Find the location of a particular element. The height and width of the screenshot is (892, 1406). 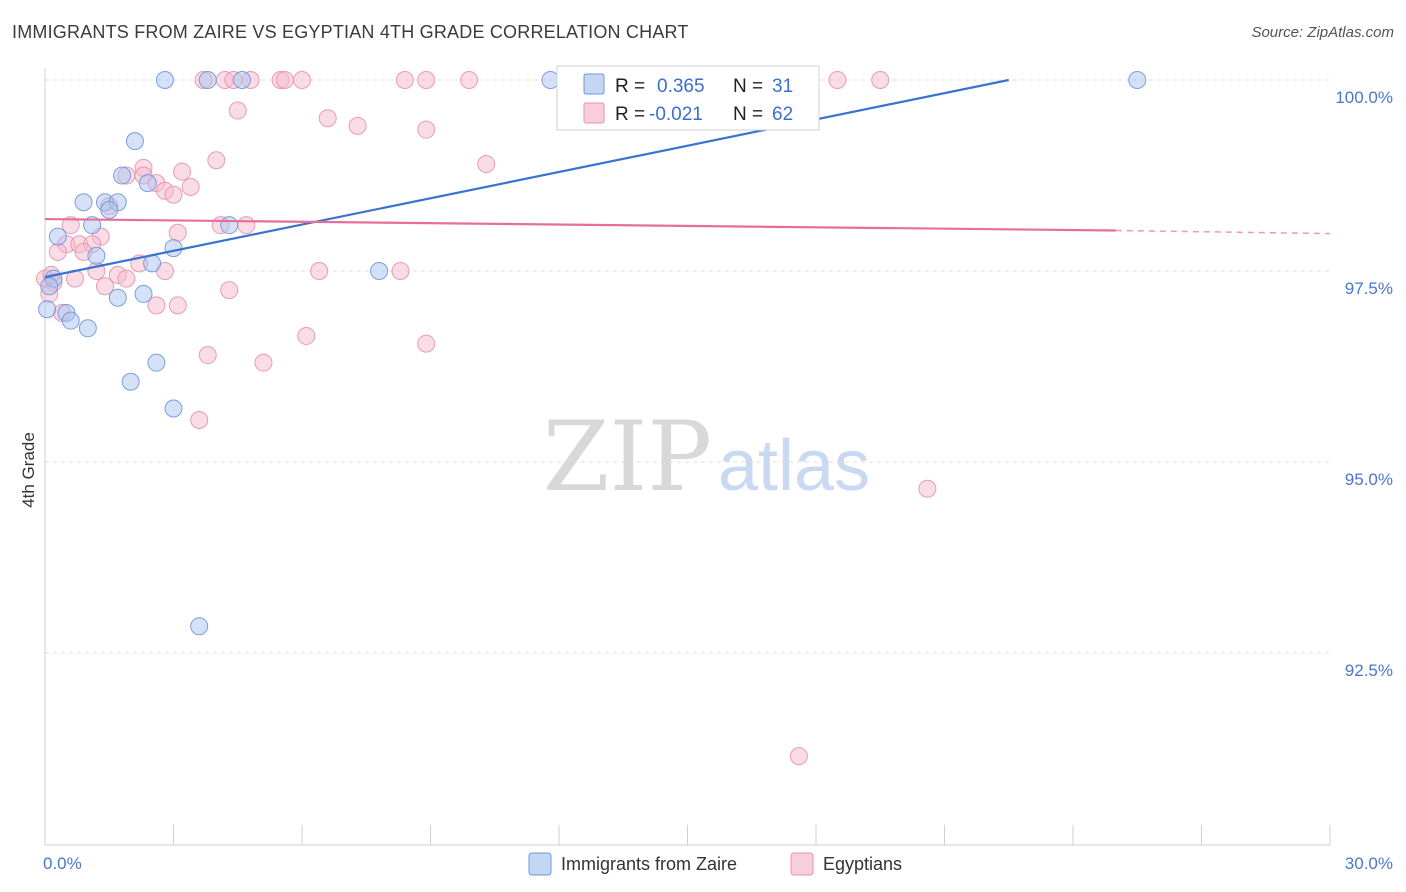

y-tick-label-2: 95.0% is located at coordinates (1369, 479).